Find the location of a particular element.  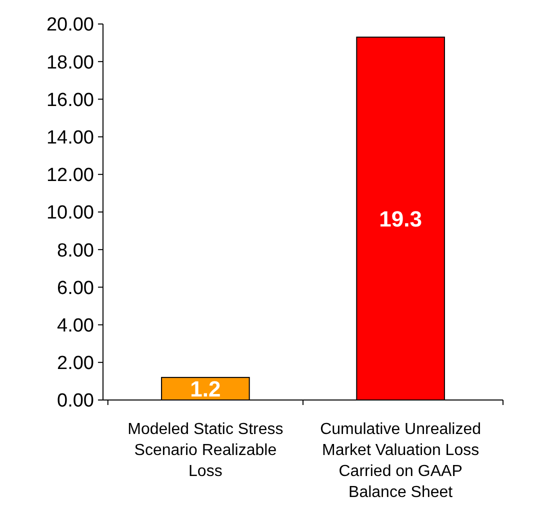

y-tick-label: 20.00 is located at coordinates (70, 25).